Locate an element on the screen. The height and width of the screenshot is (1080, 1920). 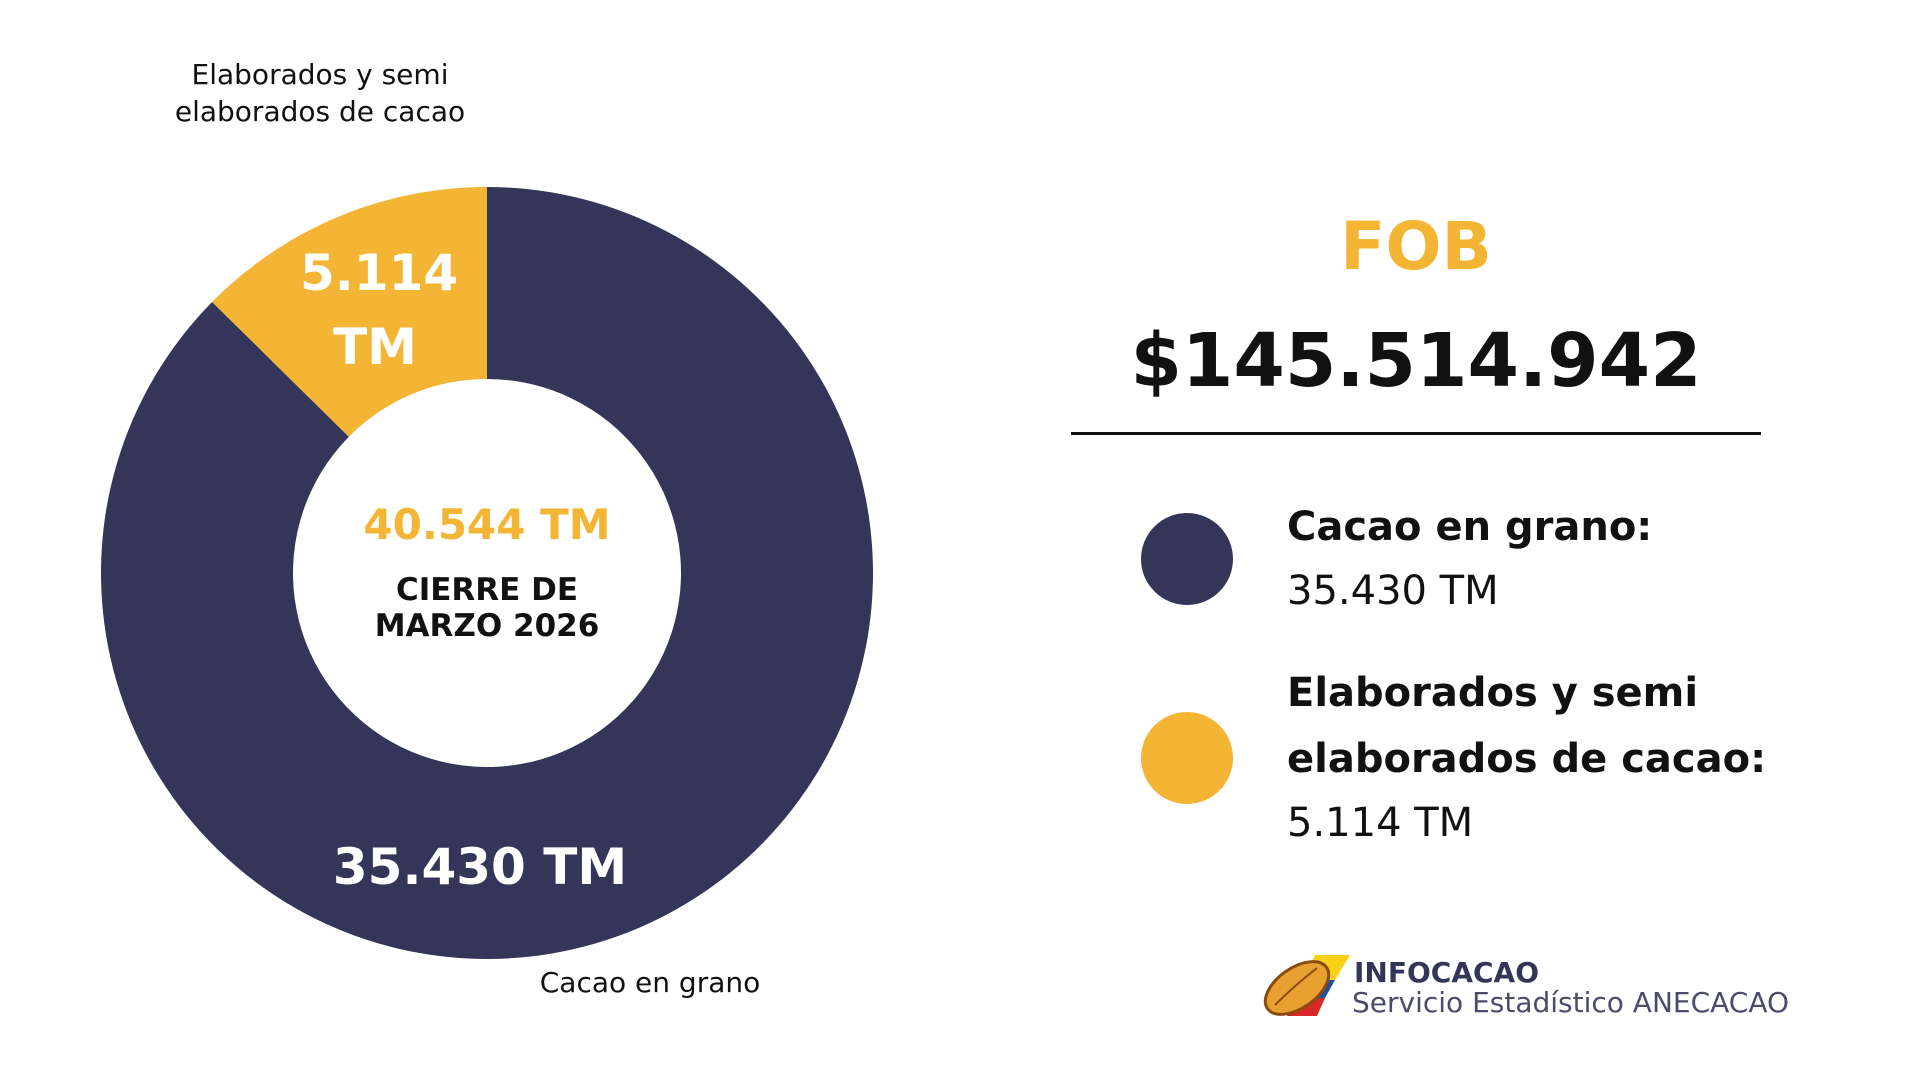
donut-slice is located at coordinates (350, 312).